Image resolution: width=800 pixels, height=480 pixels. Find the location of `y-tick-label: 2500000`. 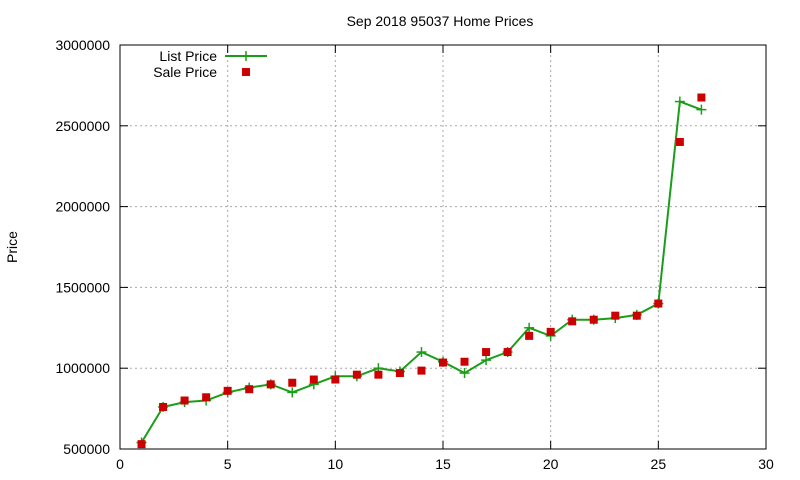

y-tick-label: 2500000 is located at coordinates (82, 126).